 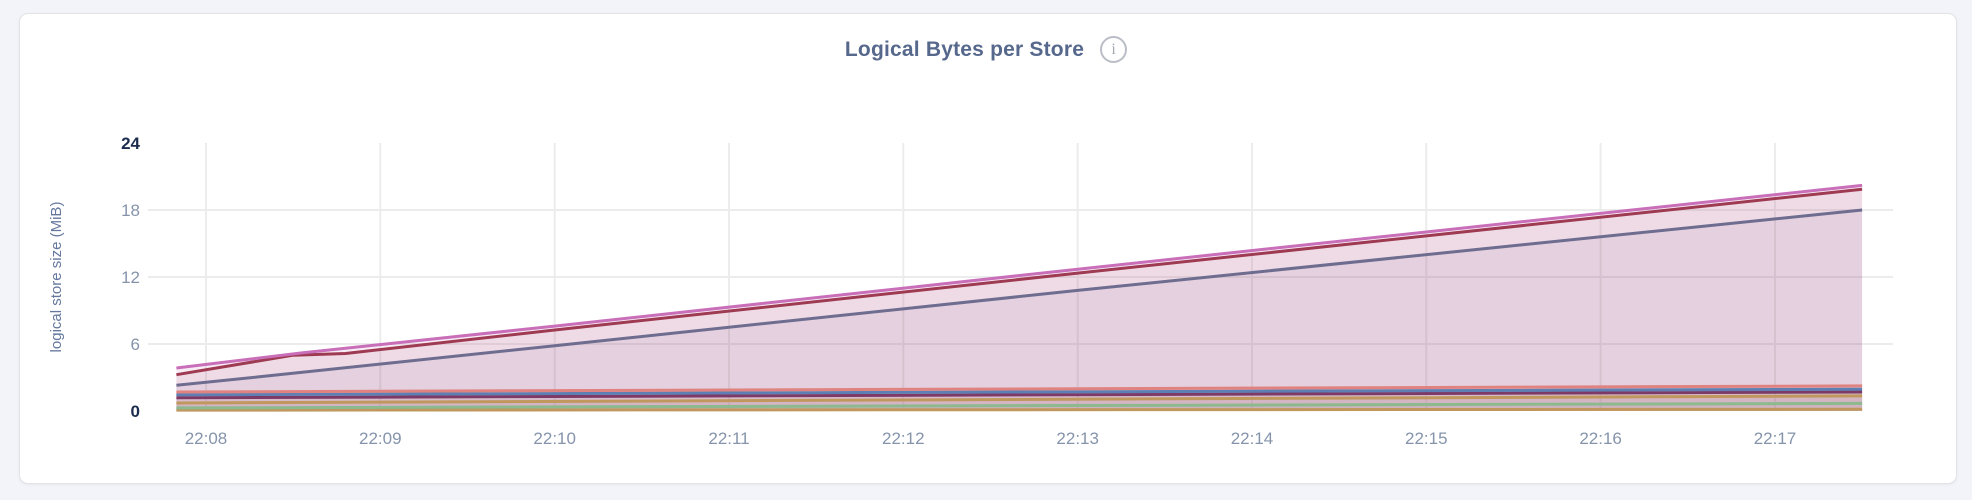 I want to click on series-line-salmon, so click(x=1019, y=389).